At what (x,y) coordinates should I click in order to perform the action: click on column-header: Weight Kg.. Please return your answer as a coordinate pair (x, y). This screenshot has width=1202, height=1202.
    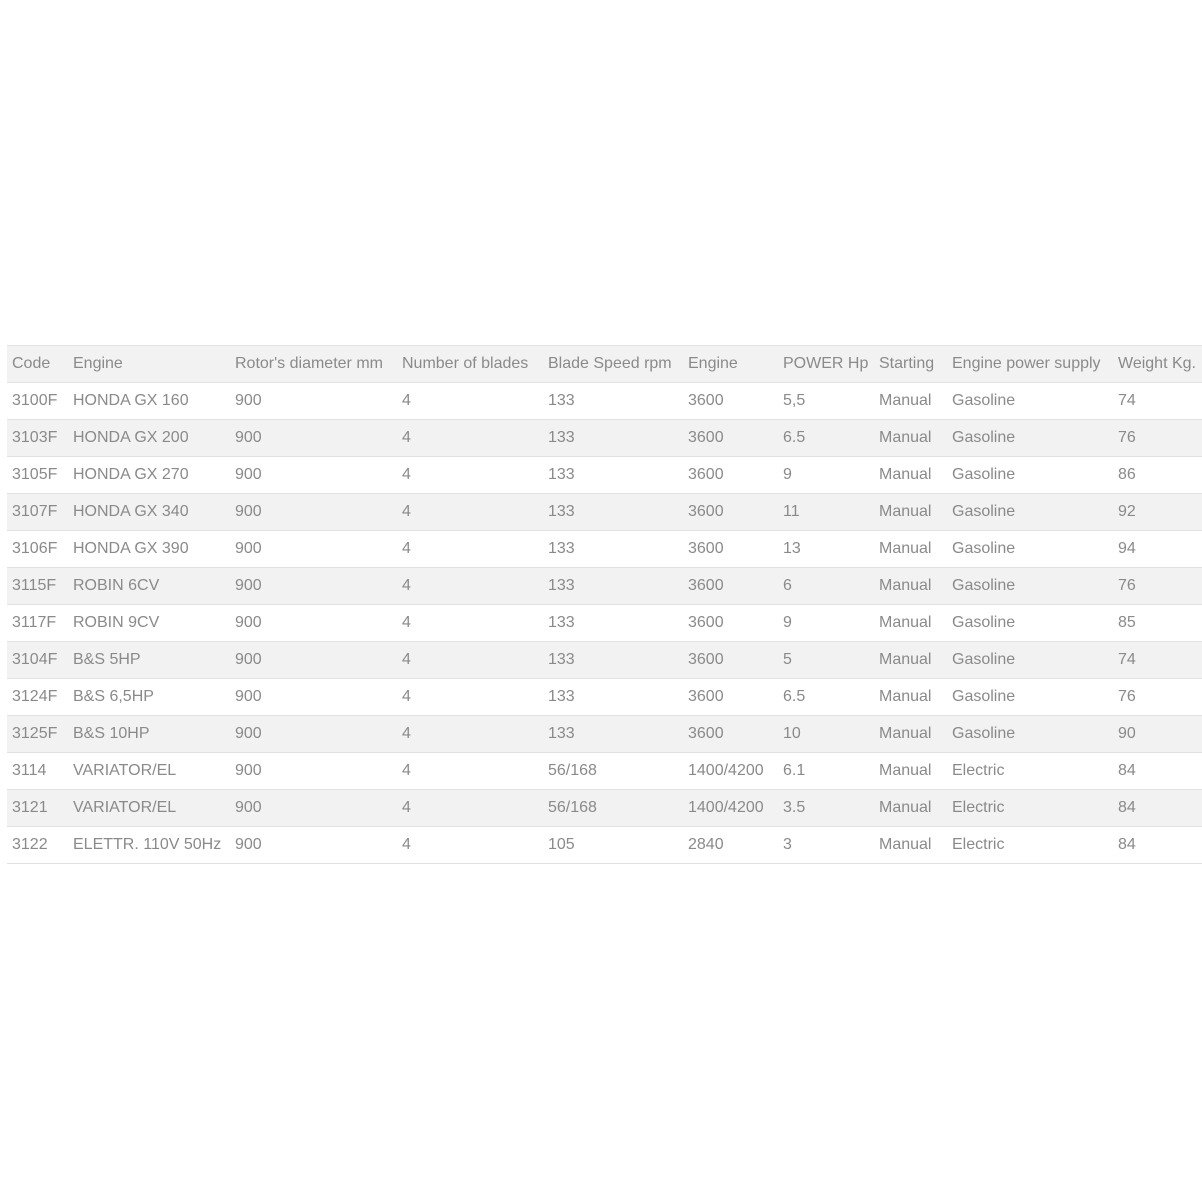
    Looking at the image, I should click on (1157, 364).